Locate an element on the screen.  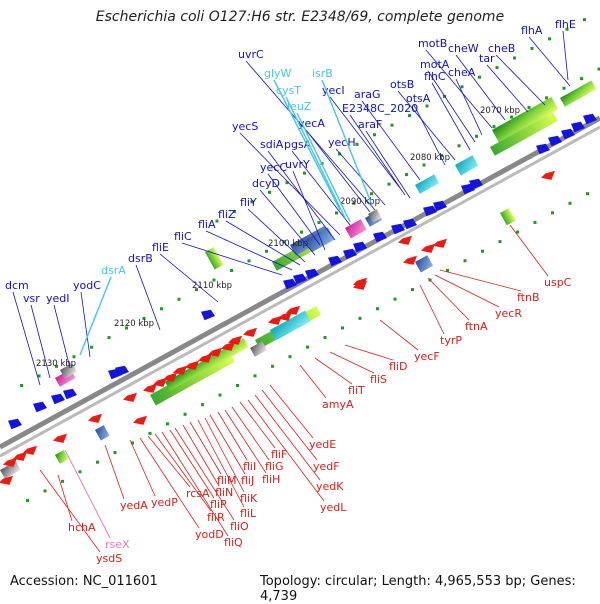
gene-label-ysds: ysdS is located at coordinates (109, 558).